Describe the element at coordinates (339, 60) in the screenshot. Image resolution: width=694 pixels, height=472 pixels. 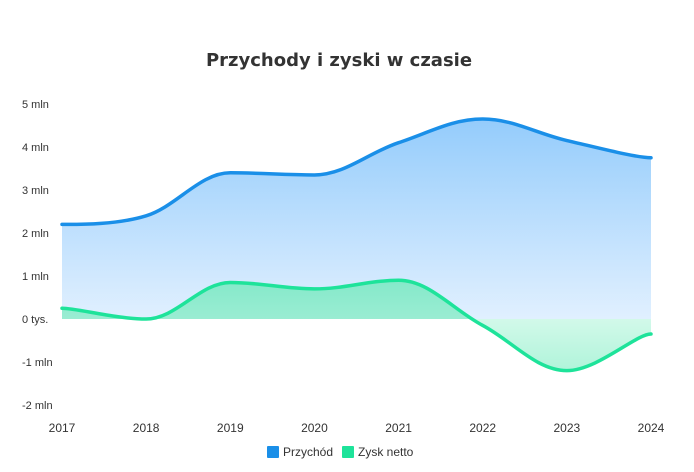
I see `chart-title: Przychody i zyski w czasie` at that location.